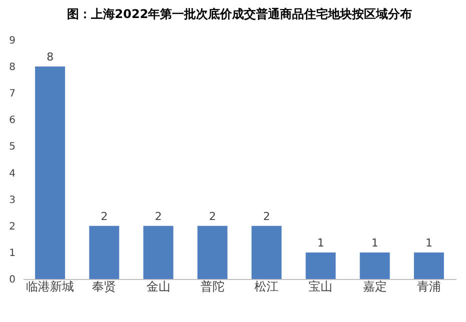 The height and width of the screenshot is (322, 466). Describe the element at coordinates (12, 253) in the screenshot. I see `y-tick-label: 1` at that location.